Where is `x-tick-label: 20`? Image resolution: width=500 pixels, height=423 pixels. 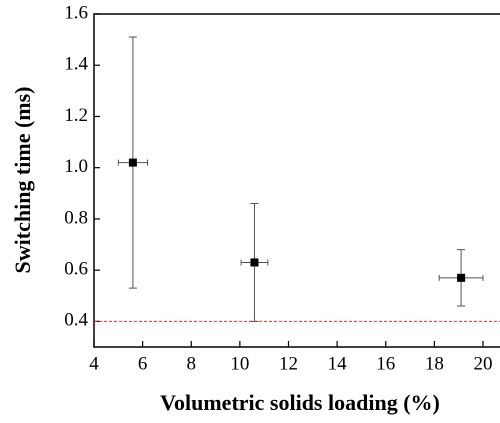
x-tick-label: 20 is located at coordinates (482, 363).